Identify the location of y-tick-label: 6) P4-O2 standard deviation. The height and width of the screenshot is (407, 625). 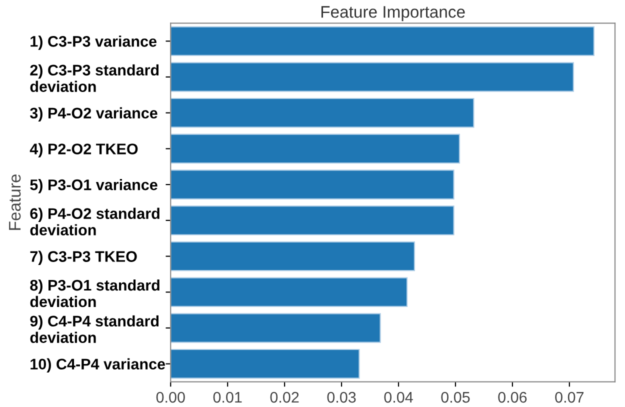
(95, 222).